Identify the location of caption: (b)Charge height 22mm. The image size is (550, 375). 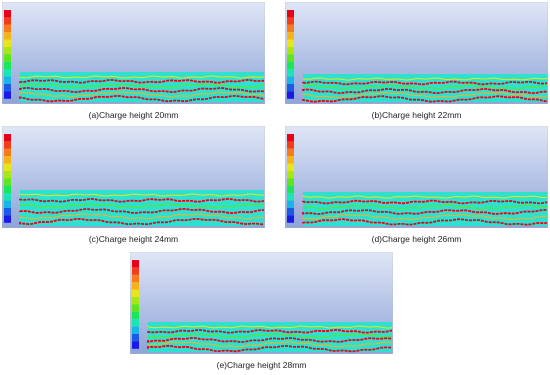
(416, 115).